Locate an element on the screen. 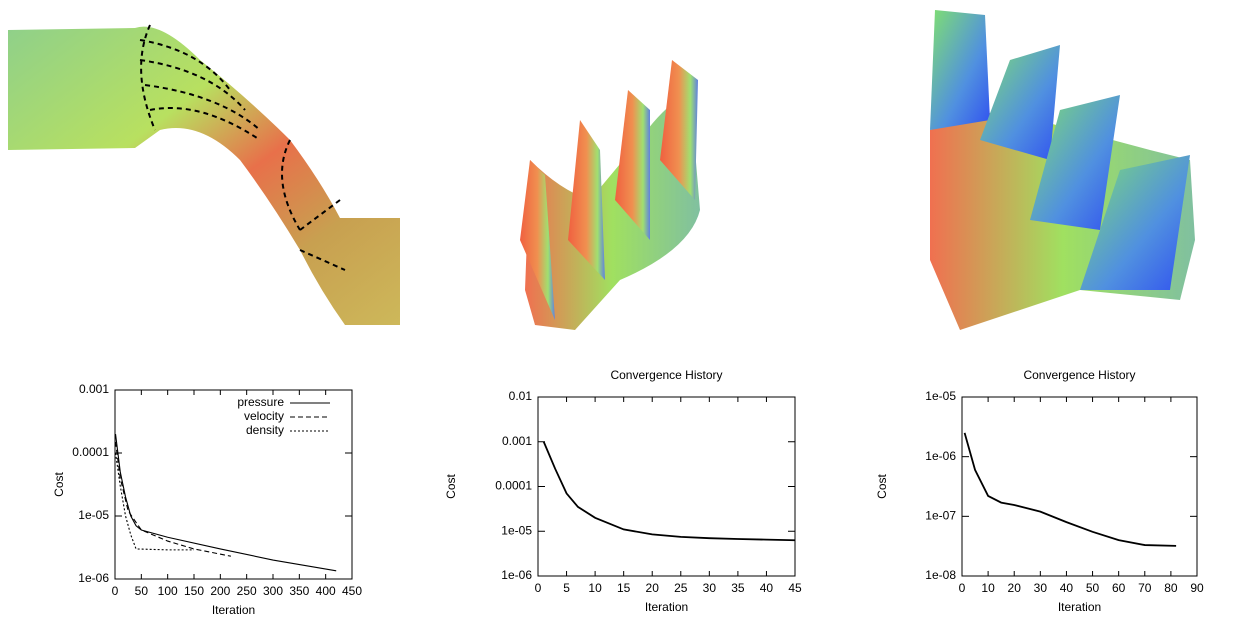 The height and width of the screenshot is (629, 1241). x-tick-label: 400 is located at coordinates (326, 591).